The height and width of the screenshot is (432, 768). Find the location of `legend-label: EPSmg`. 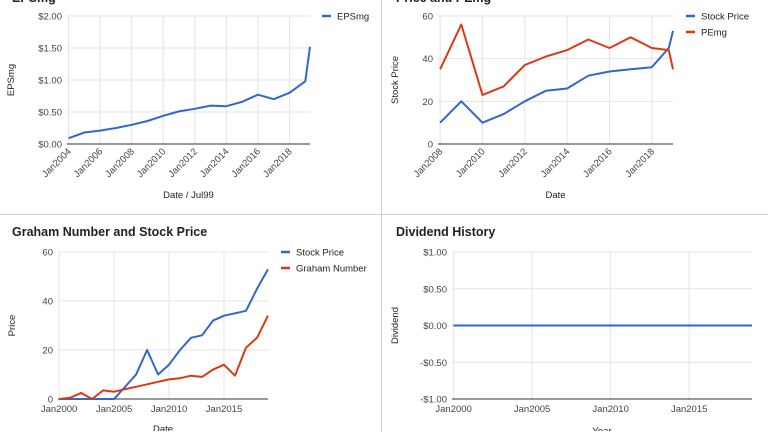

legend-label: EPSmg is located at coordinates (353, 17).